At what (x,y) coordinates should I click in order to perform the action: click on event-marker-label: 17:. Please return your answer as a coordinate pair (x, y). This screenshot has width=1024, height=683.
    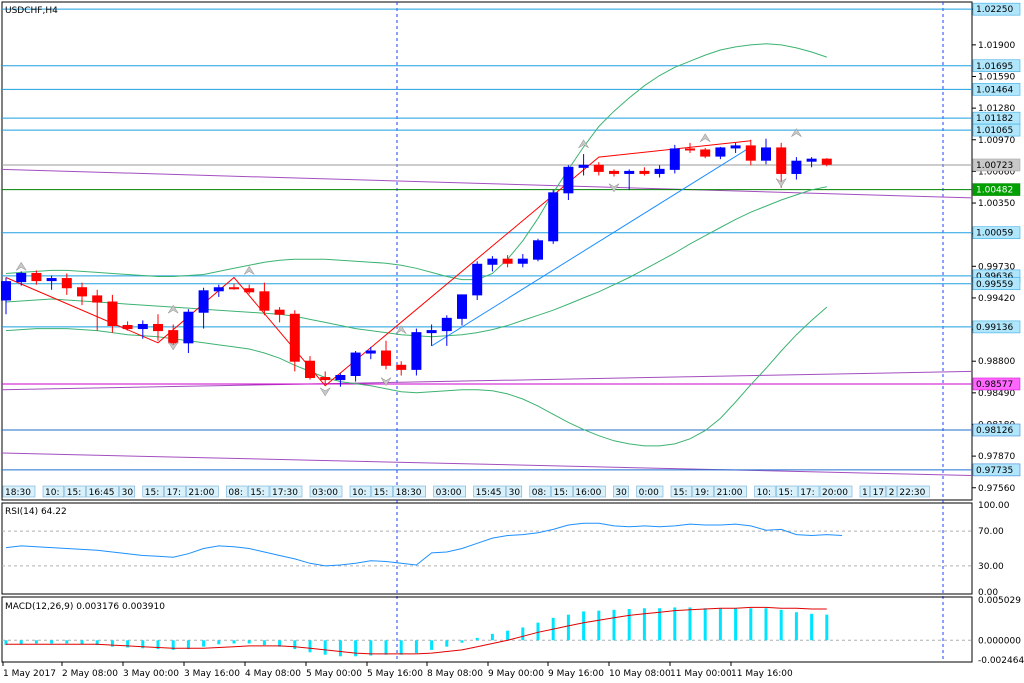
    Looking at the image, I should click on (807, 493).